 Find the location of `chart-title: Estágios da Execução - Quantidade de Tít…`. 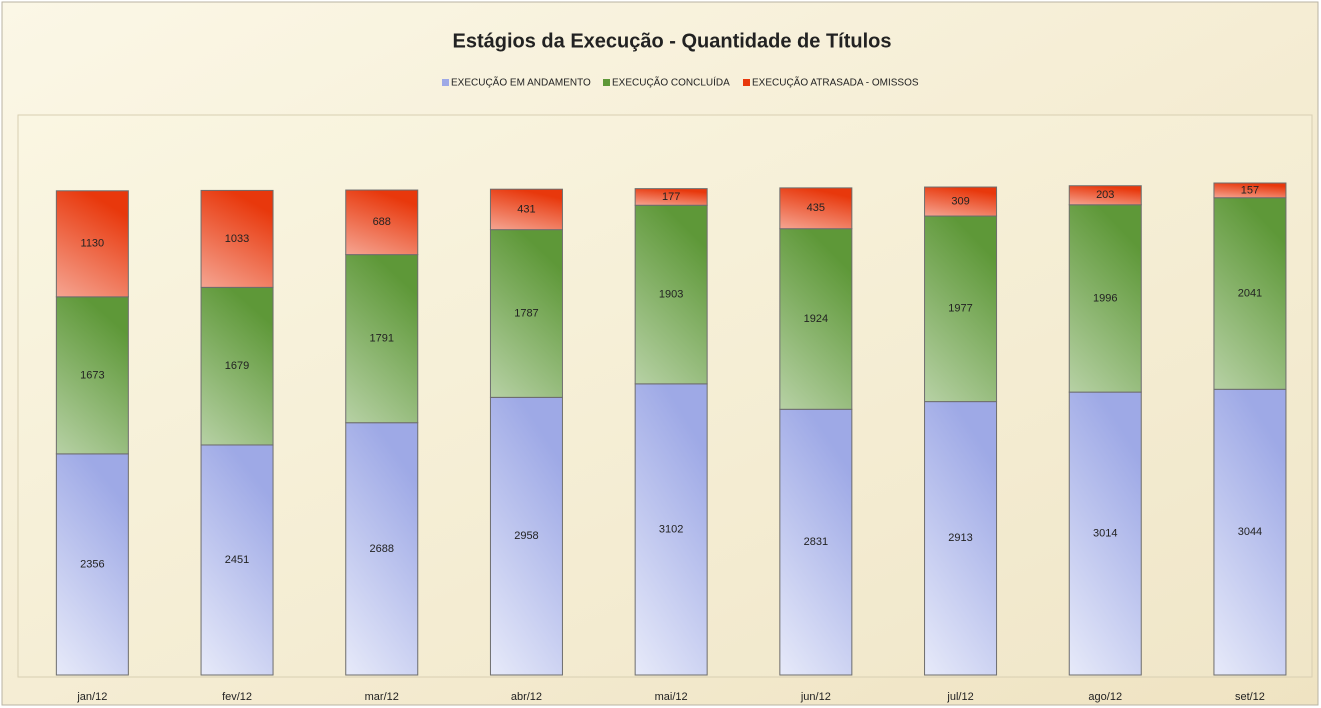

chart-title: Estágios da Execução - Quantidade de Tít… is located at coordinates (672, 41).